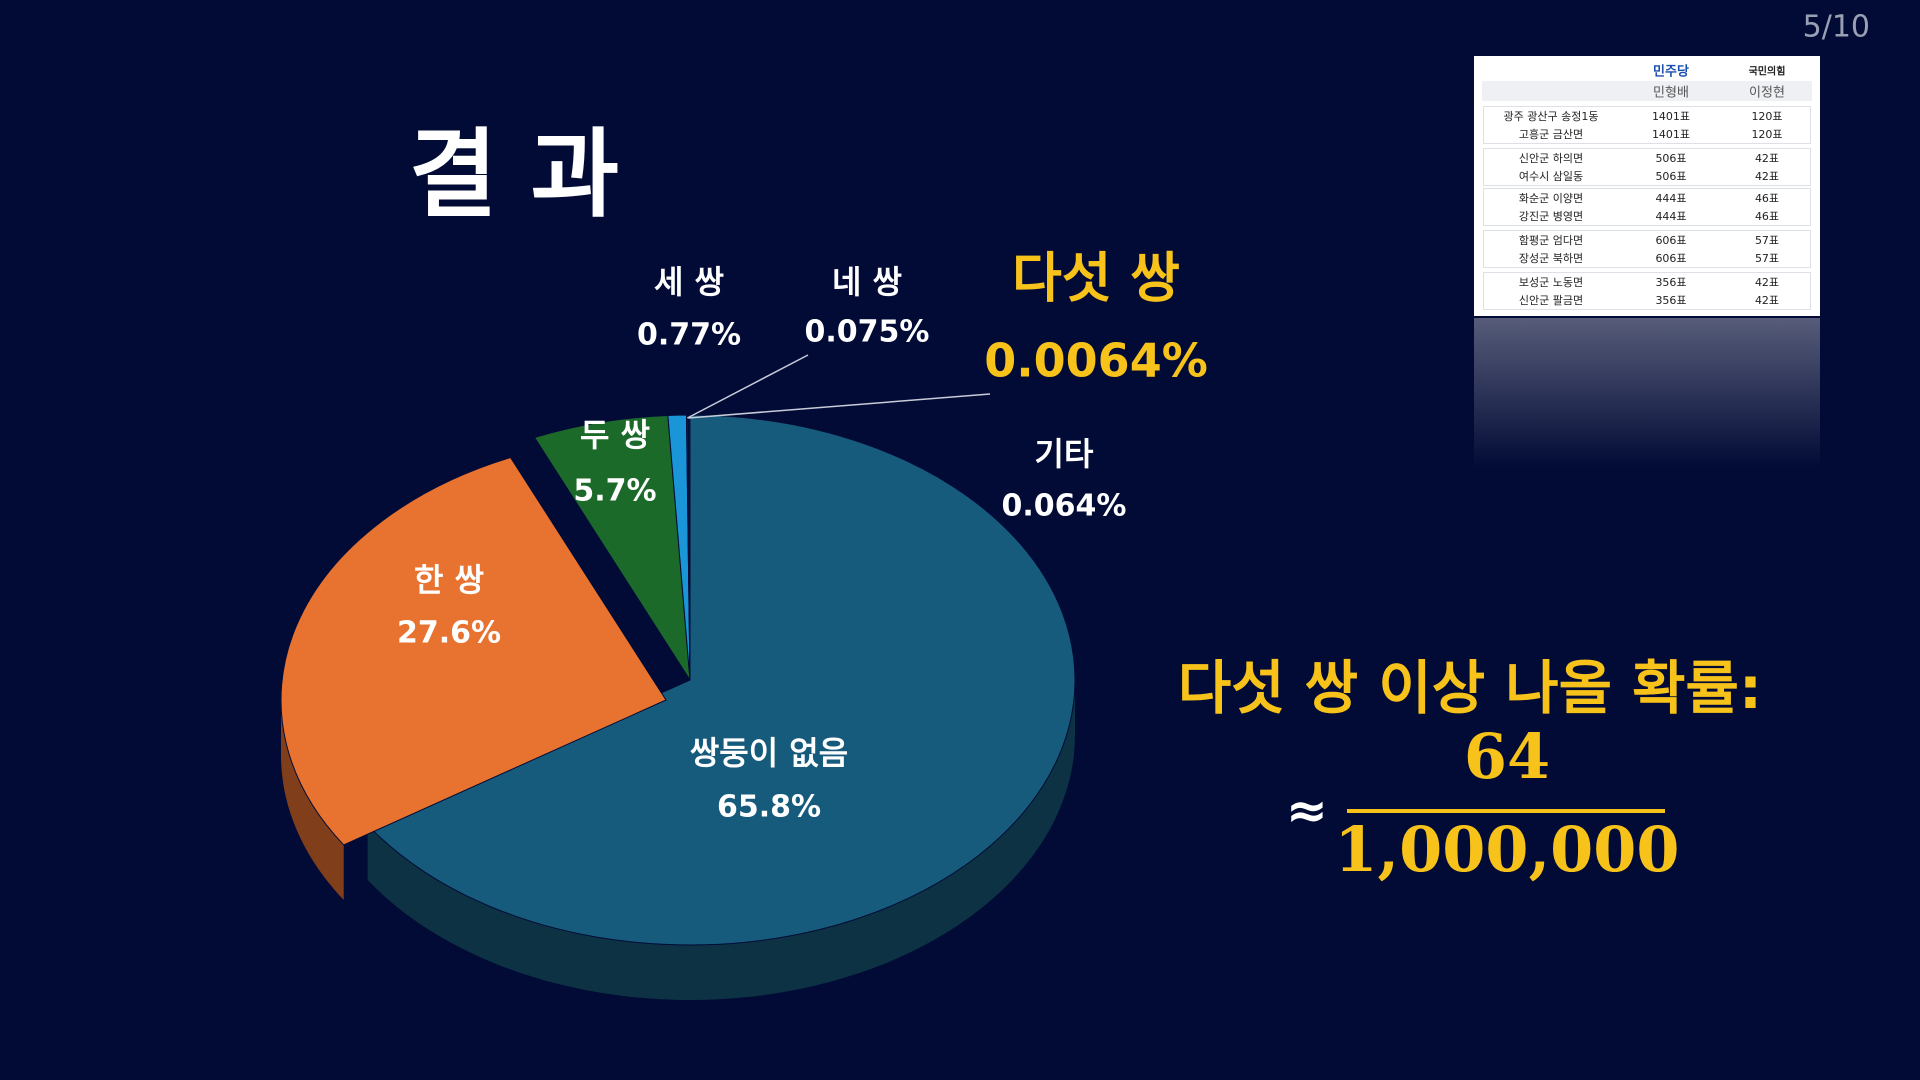 The image size is (1920, 1080). What do you see at coordinates (769, 807) in the screenshot?
I see `slice-value-label: 65.8%` at bounding box center [769, 807].